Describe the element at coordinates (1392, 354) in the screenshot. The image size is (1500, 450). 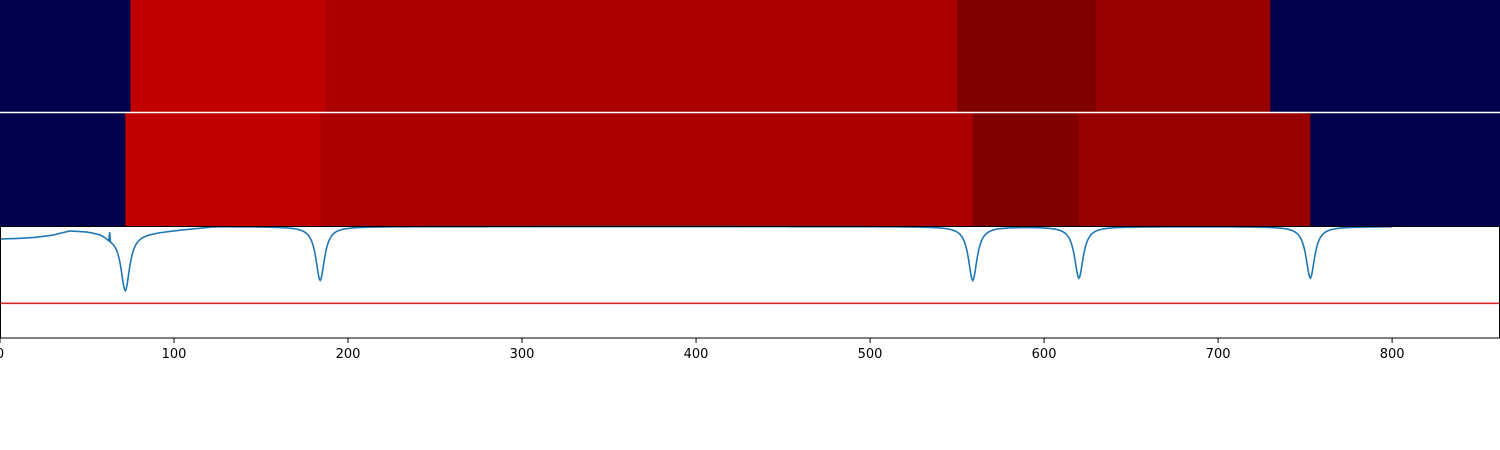
I see `x-tick-label-800: 800` at that location.